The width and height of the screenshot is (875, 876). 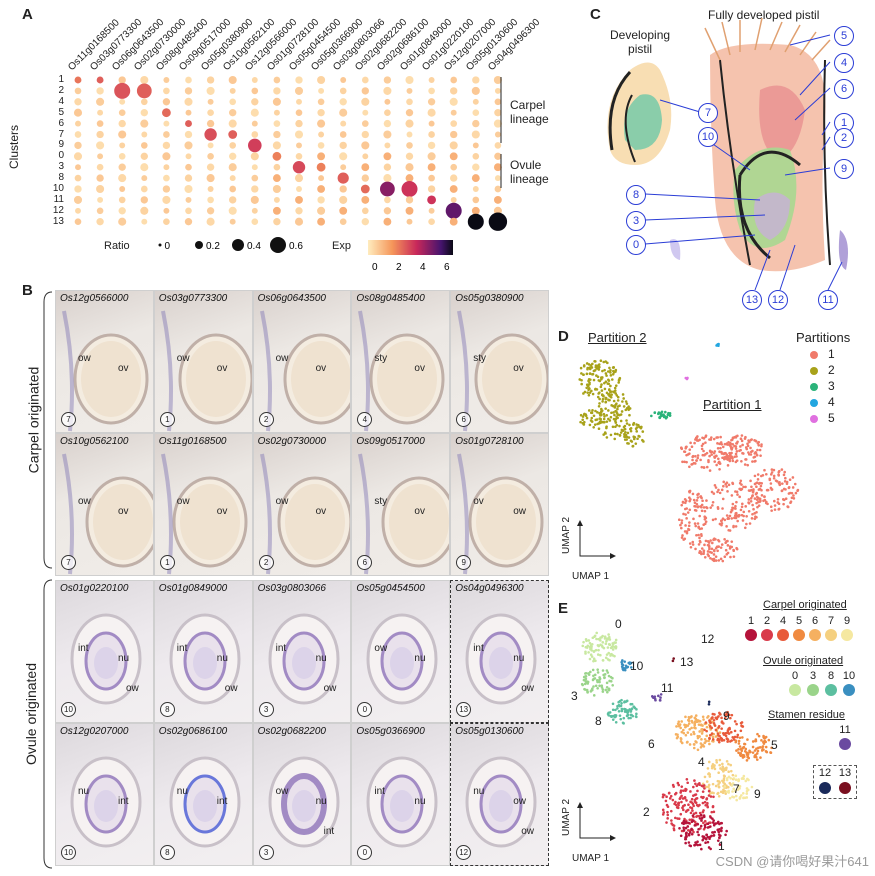 What do you see at coordinates (68, 562) in the screenshot?
I see `tile-cluster-badge: 7` at bounding box center [68, 562].